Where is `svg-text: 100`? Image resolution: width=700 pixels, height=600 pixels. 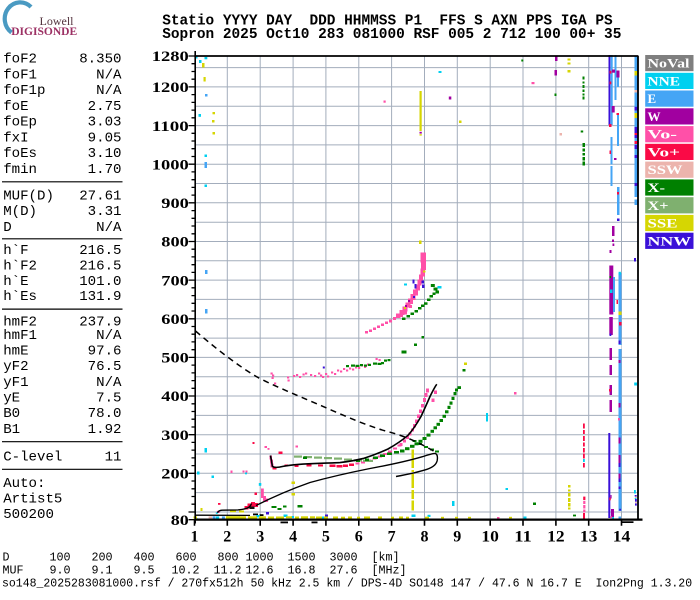 svg-text: 100 is located at coordinates (60, 558).